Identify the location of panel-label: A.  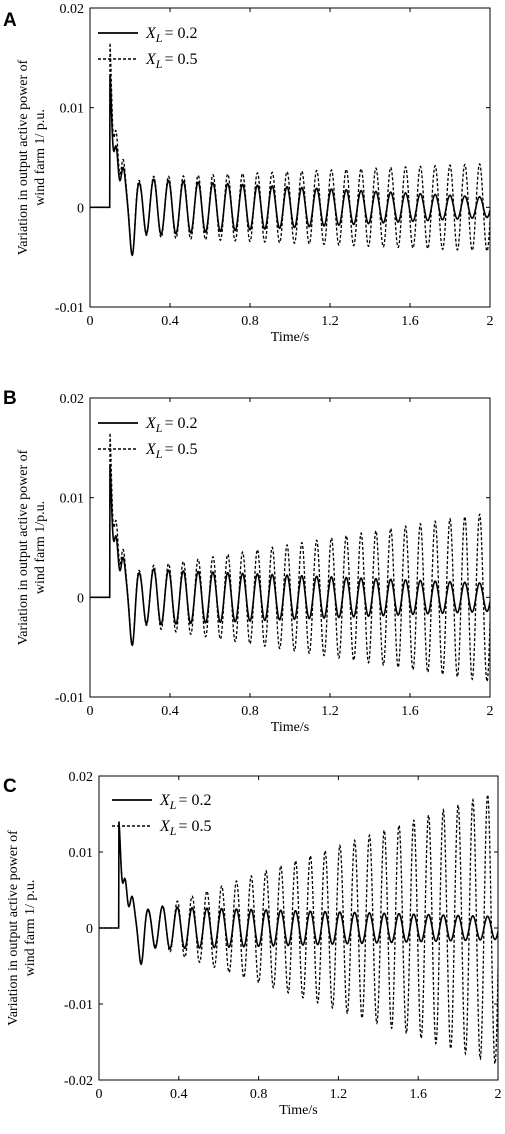
(10, 20).